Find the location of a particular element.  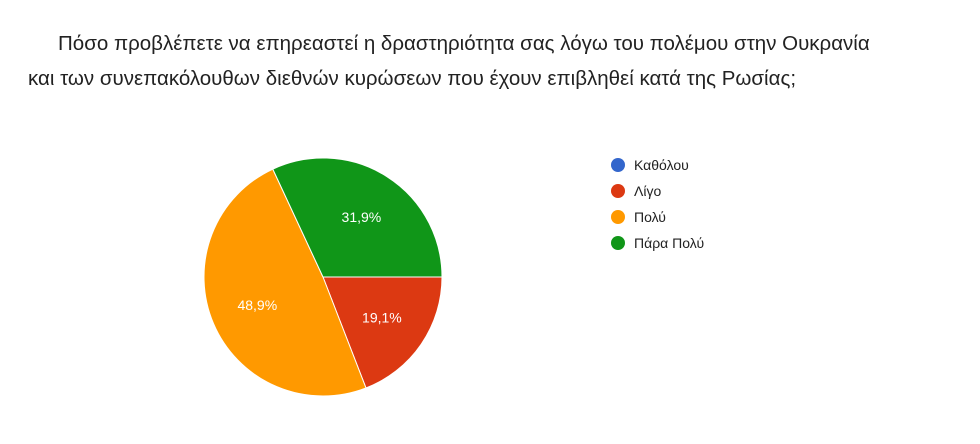

legend-item: Πάρα Πολύ is located at coordinates (657, 243).